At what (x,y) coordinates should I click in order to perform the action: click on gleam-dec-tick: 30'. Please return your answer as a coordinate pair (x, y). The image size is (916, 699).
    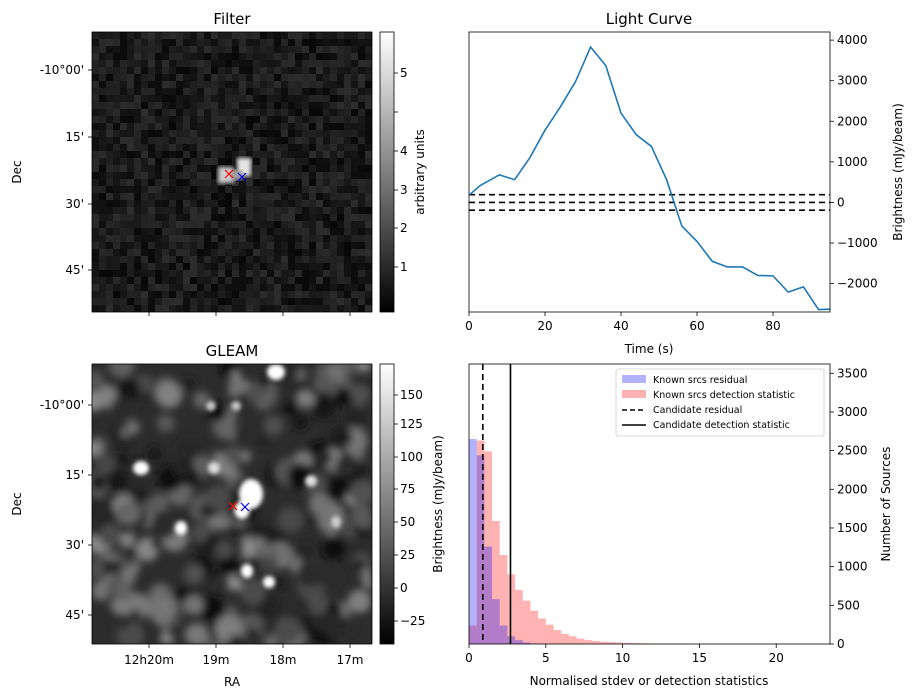
    Looking at the image, I should click on (74, 545).